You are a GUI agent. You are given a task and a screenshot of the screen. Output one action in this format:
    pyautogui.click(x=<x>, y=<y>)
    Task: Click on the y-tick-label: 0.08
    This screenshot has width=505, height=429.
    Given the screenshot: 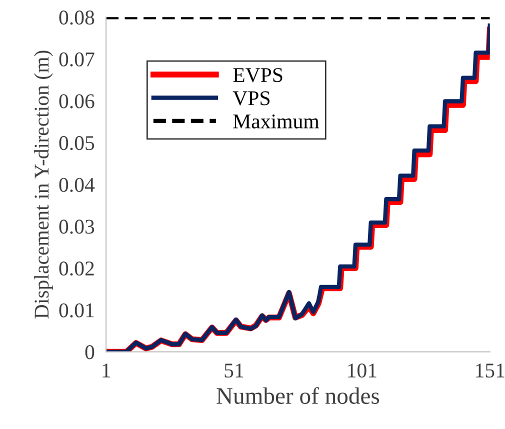 What is the action you would take?
    pyautogui.click(x=76, y=17)
    